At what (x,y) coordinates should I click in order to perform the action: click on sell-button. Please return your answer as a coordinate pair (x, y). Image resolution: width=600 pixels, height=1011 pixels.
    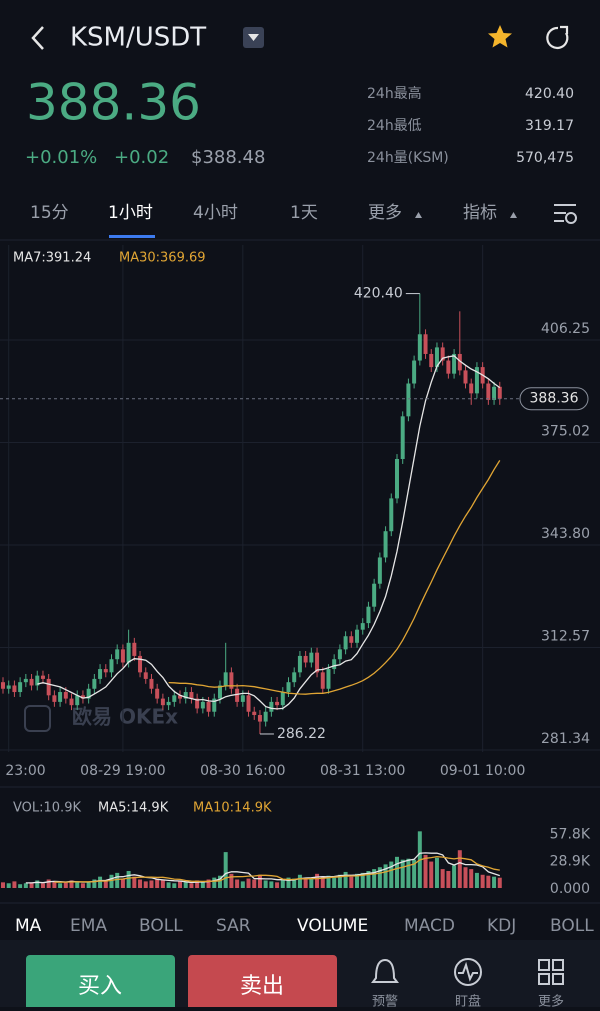
    Looking at the image, I should click on (262, 983).